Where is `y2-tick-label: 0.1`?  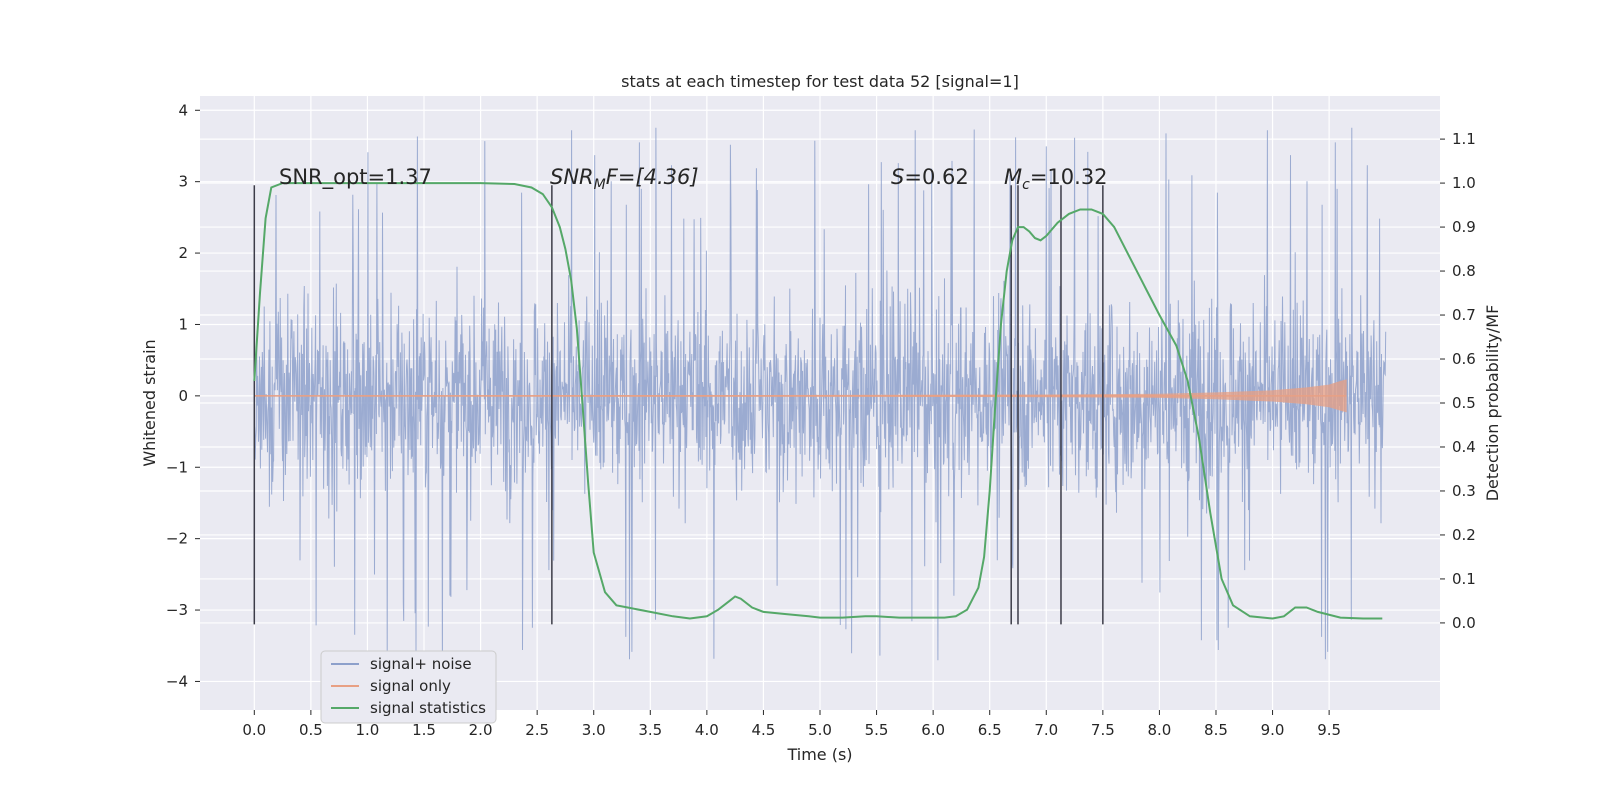
y2-tick-label: 0.1 is located at coordinates (1464, 579).